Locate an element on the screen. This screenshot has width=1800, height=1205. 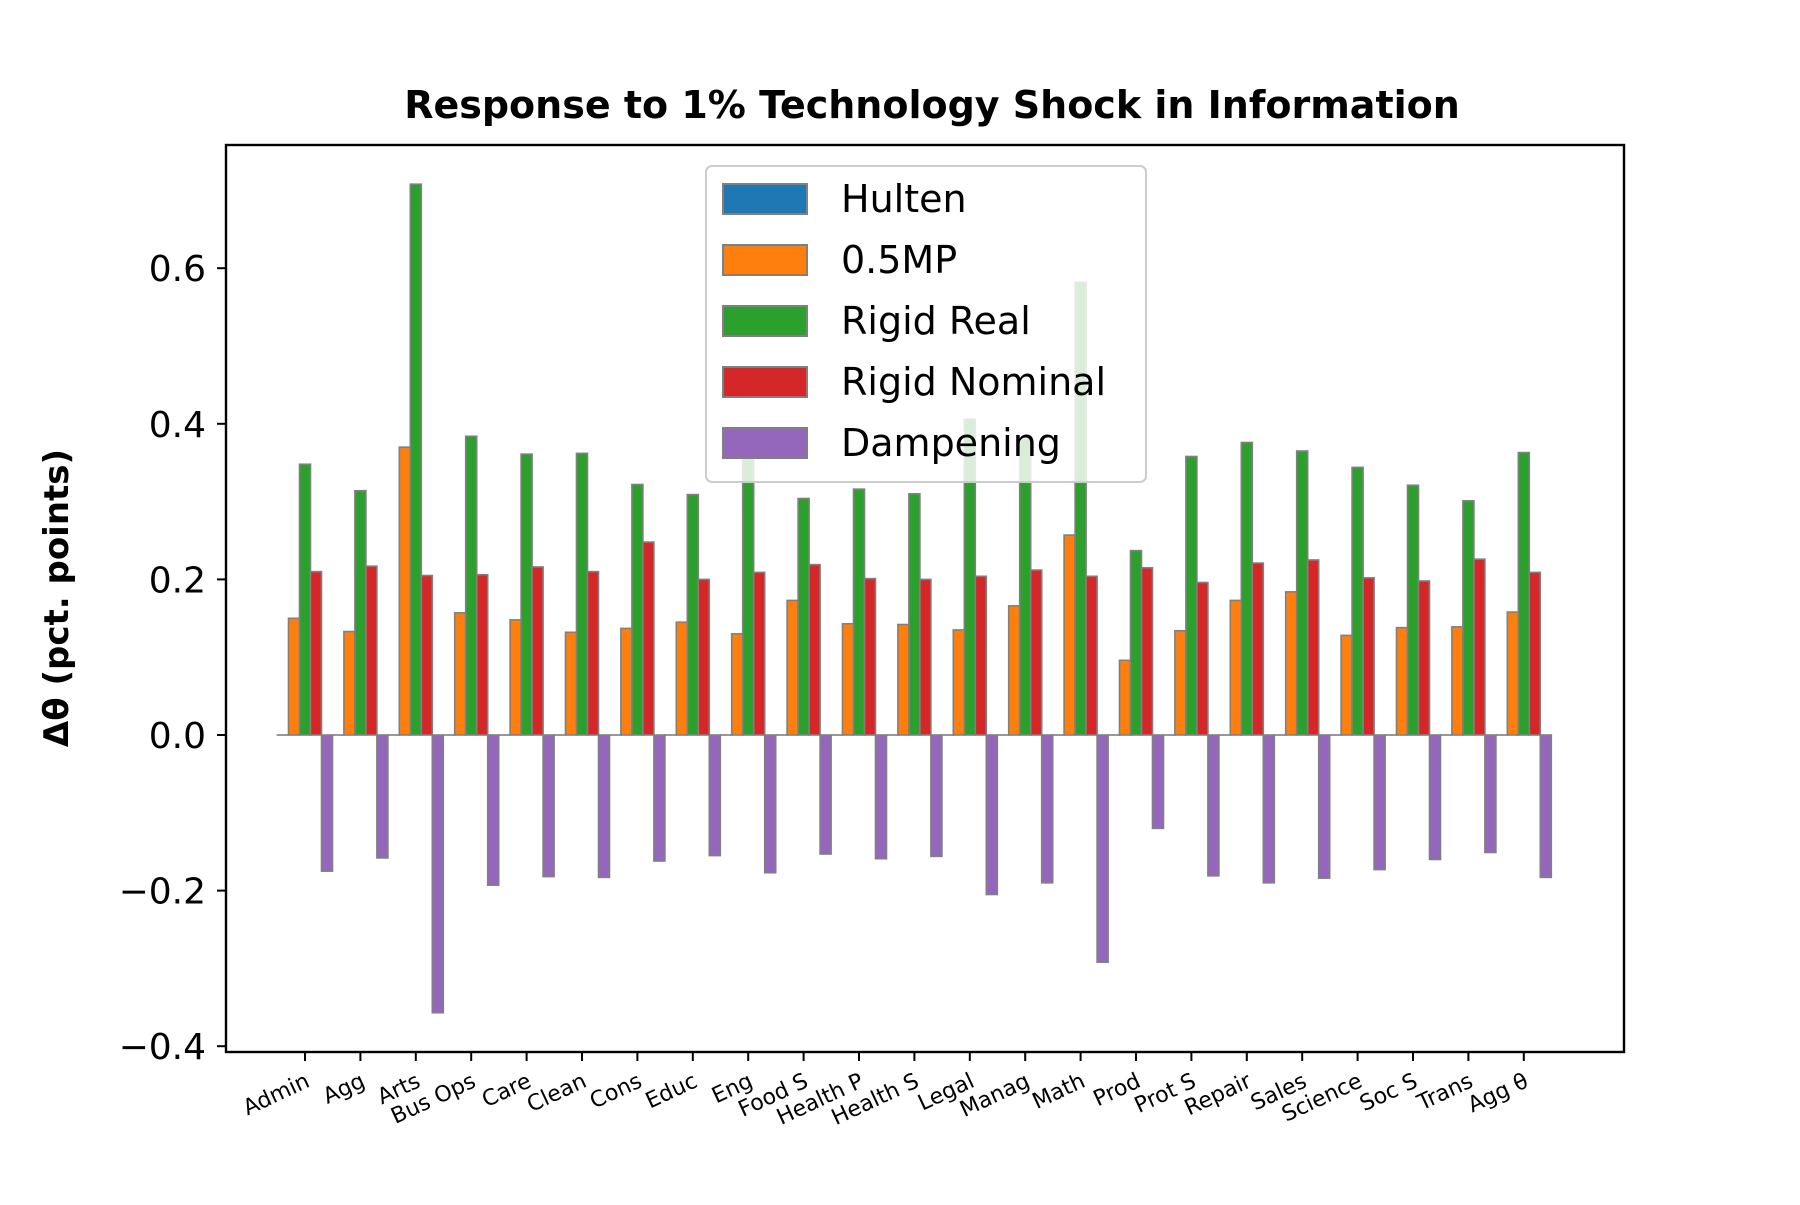
bar-rigid-real-prod is located at coordinates (1136, 643).